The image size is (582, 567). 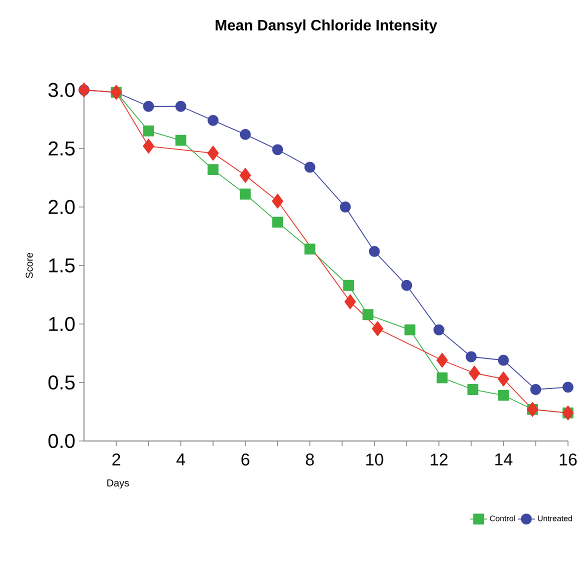 What do you see at coordinates (61, 441) in the screenshot?
I see `y-tick-label: 0.0` at bounding box center [61, 441].